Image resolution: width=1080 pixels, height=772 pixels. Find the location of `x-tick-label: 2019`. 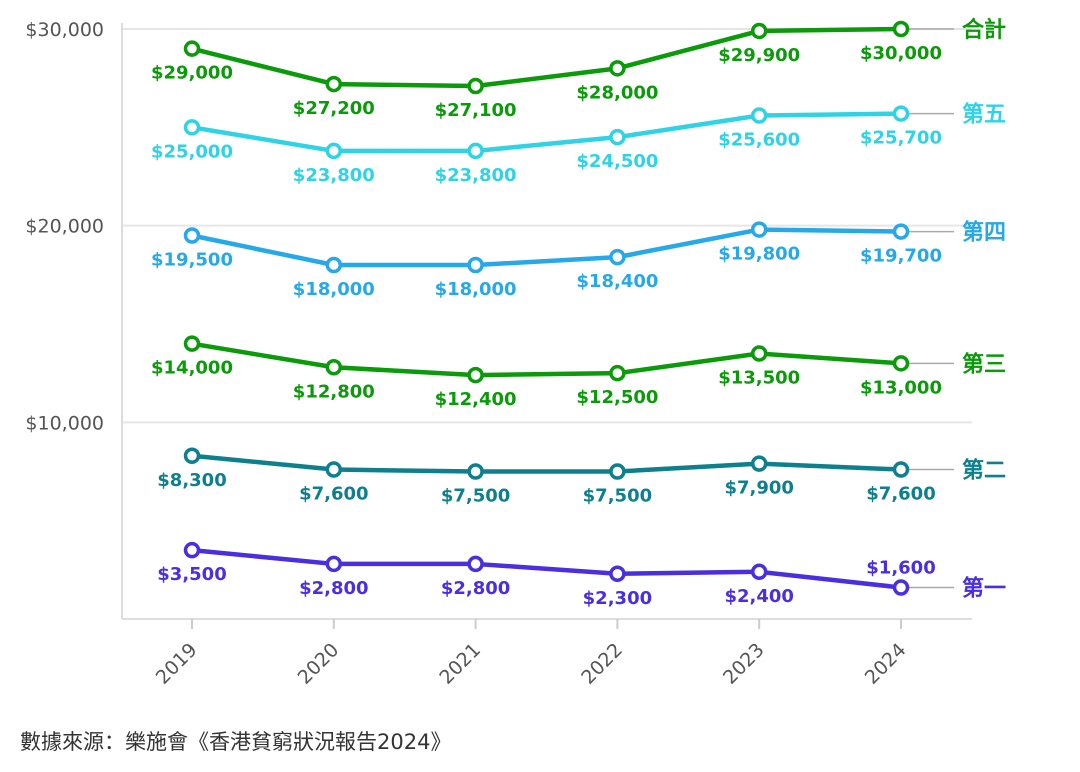

x-tick-label: 2019 is located at coordinates (177, 664).